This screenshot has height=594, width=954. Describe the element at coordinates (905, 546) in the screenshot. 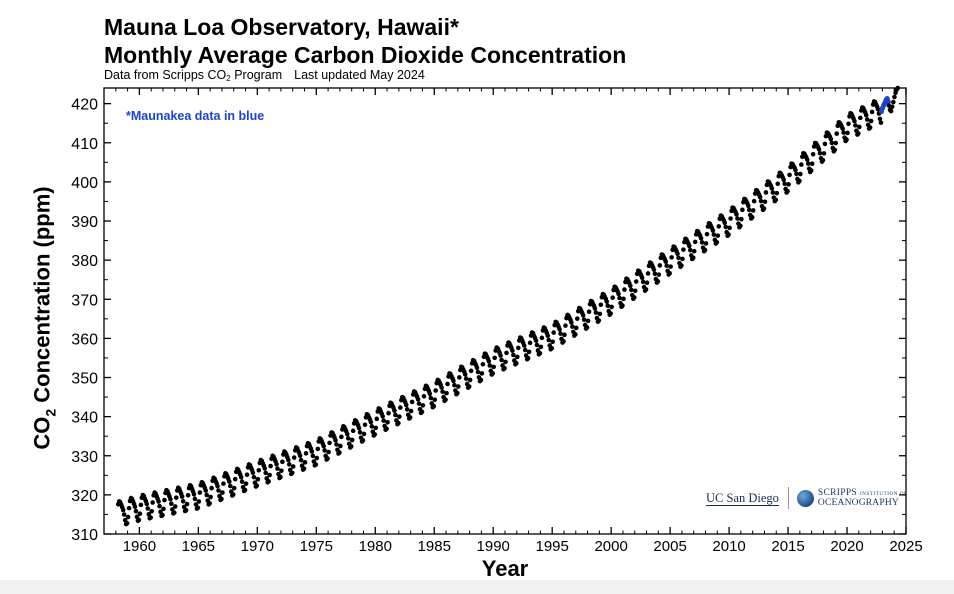

I see `x-tick-label: 2025` at that location.